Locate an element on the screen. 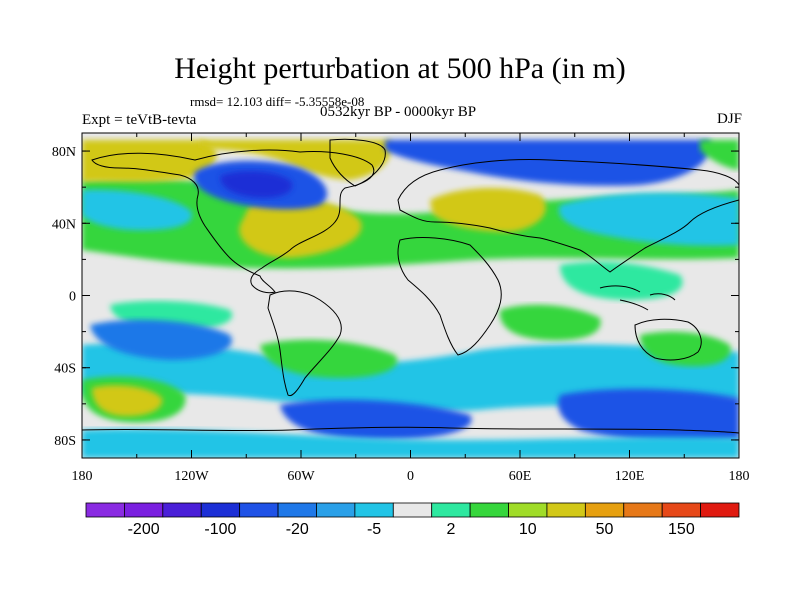 The image size is (800, 600). field-cyan-north-pacific-rim is located at coordinates (648, 219).